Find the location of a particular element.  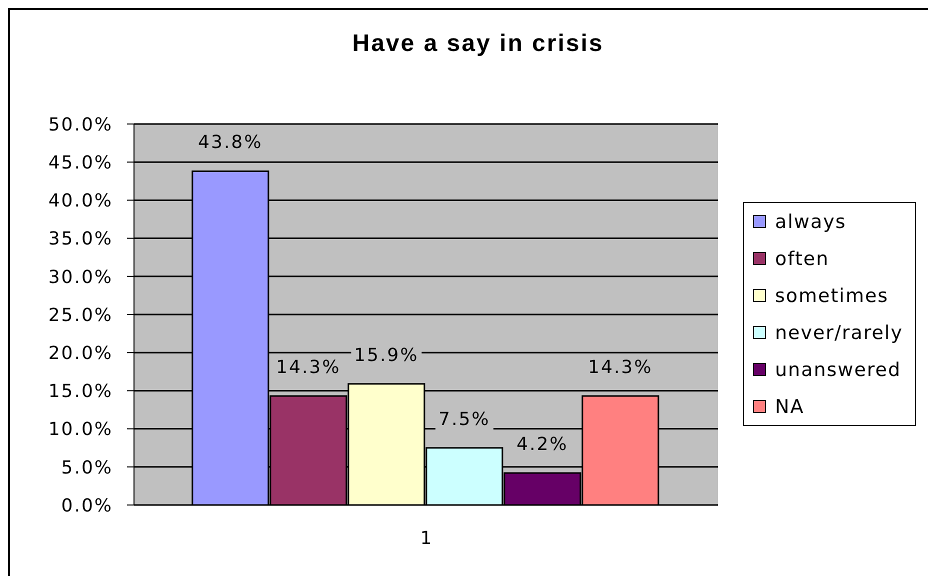

y-tick-label: 45.0% is located at coordinates (80, 163).